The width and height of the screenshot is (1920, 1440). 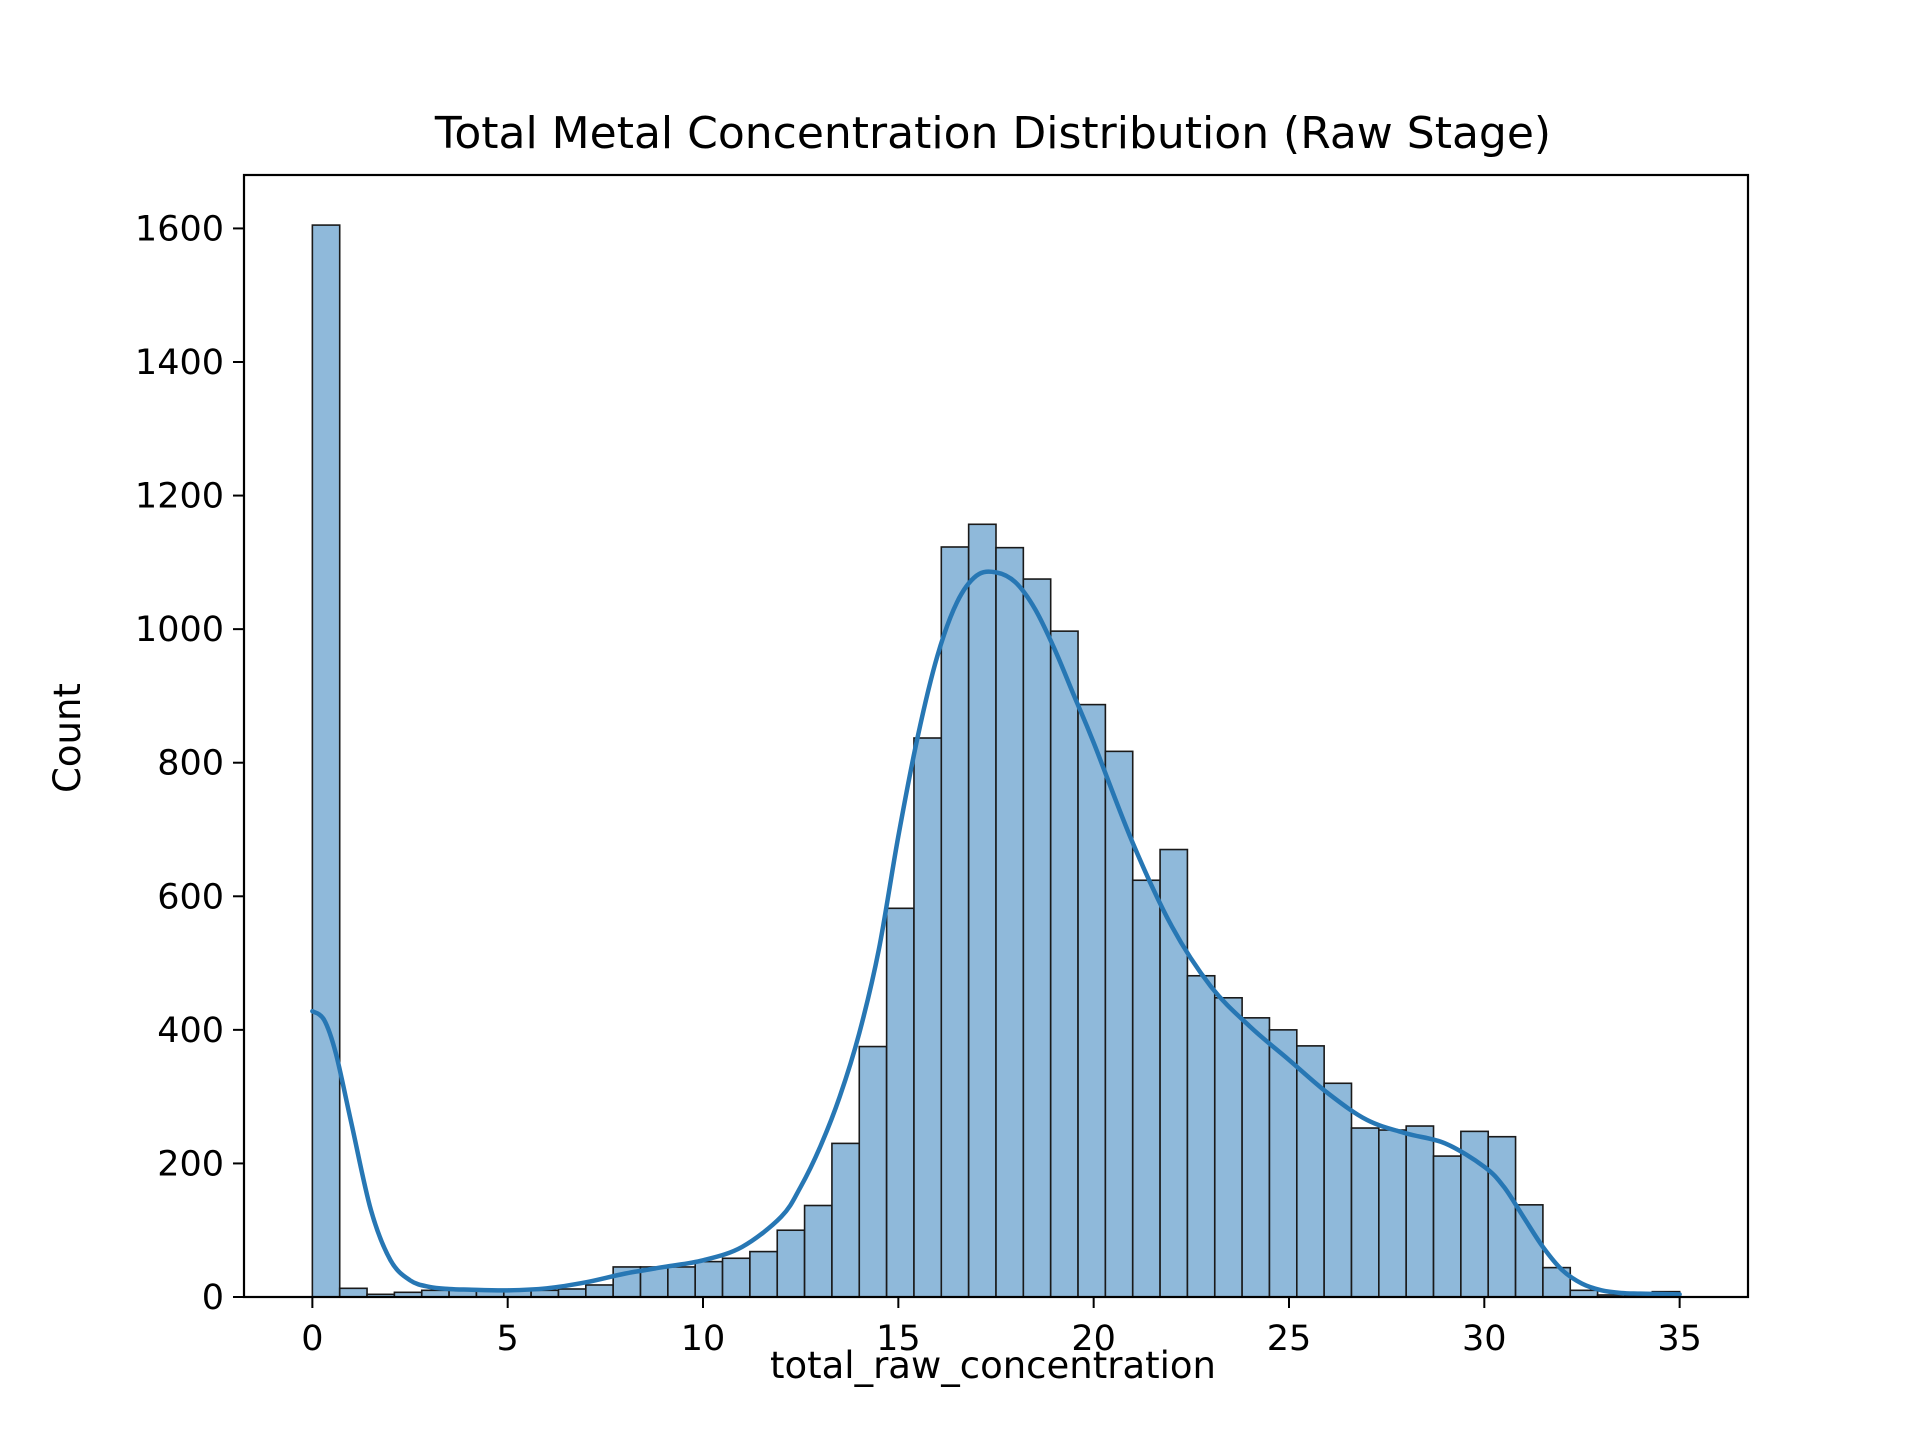 What do you see at coordinates (179, 497) in the screenshot?
I see `y-tick-label: 1200` at bounding box center [179, 497].